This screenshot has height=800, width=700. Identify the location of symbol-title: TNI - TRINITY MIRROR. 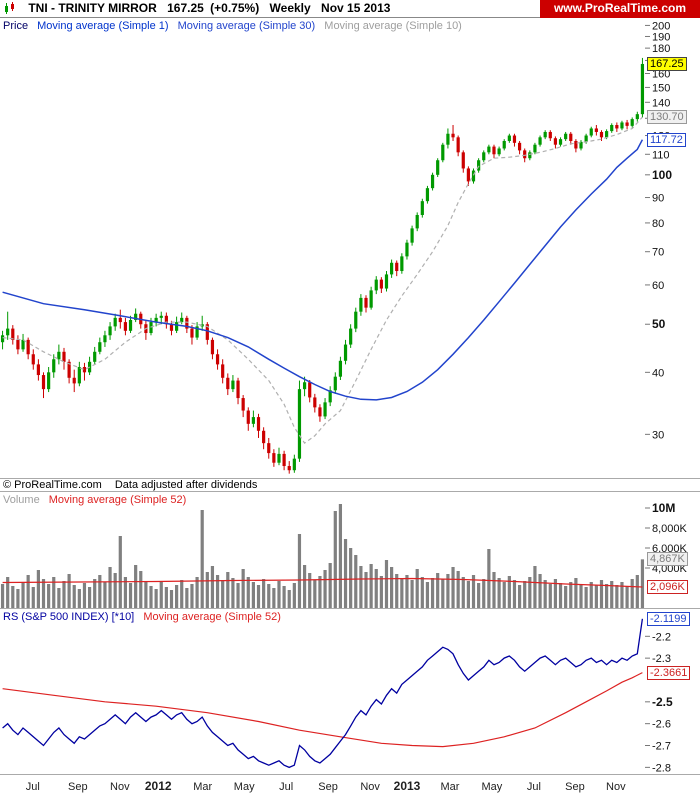
(92, 8).